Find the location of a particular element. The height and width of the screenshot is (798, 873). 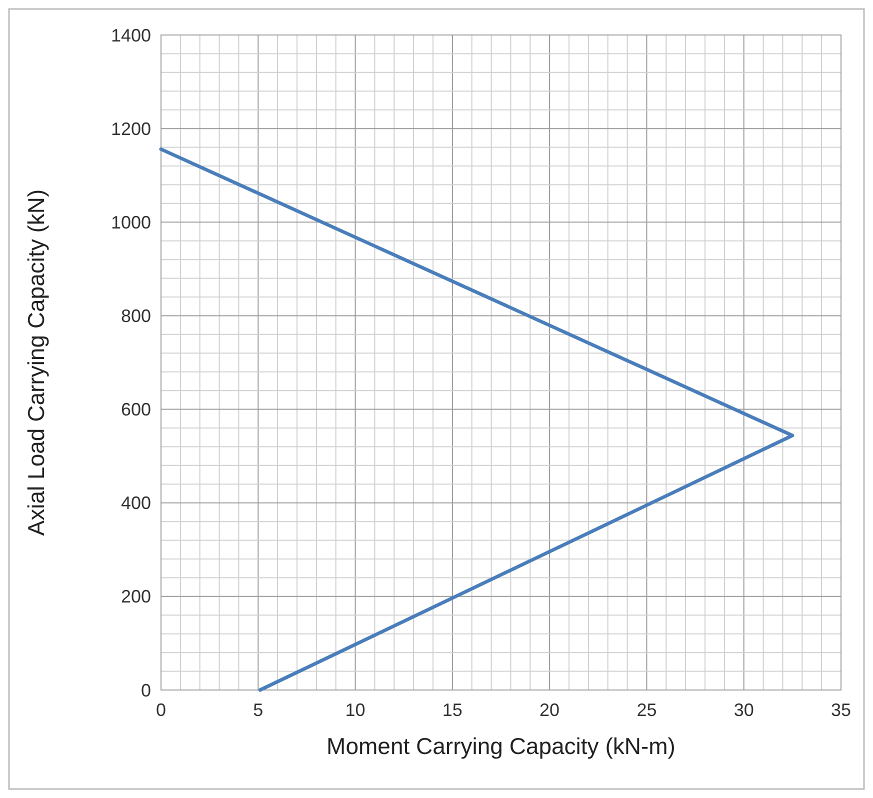

y-tick-label: 1000 is located at coordinates (130, 222).